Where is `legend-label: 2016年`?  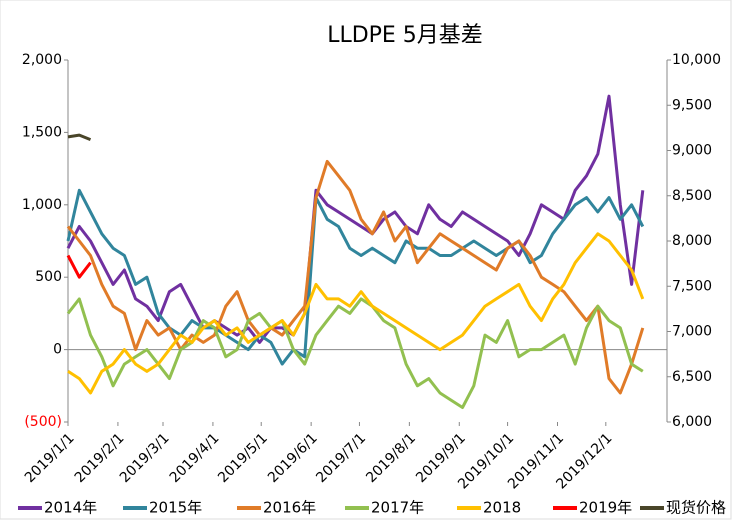 legend-label: 2016年 is located at coordinates (289, 508).